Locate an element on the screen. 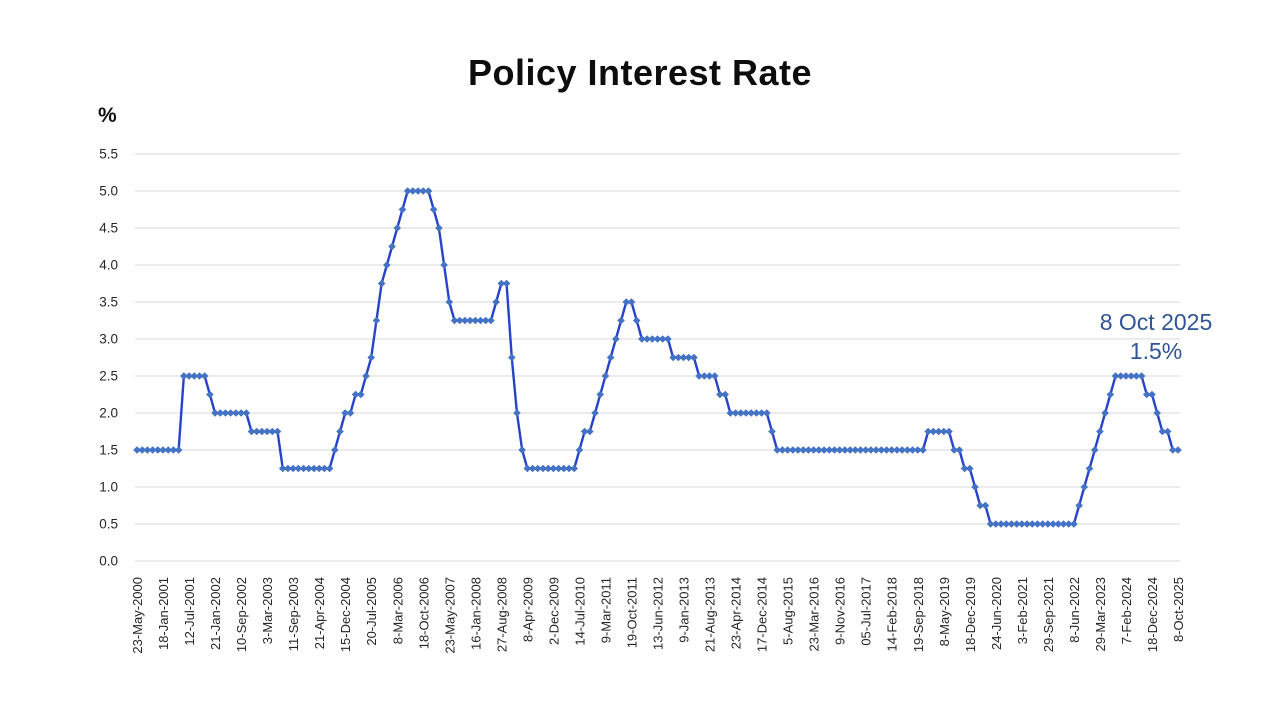 This screenshot has width=1280, height=720. x-tick-label: 17-Dec-2014 is located at coordinates (762, 614).